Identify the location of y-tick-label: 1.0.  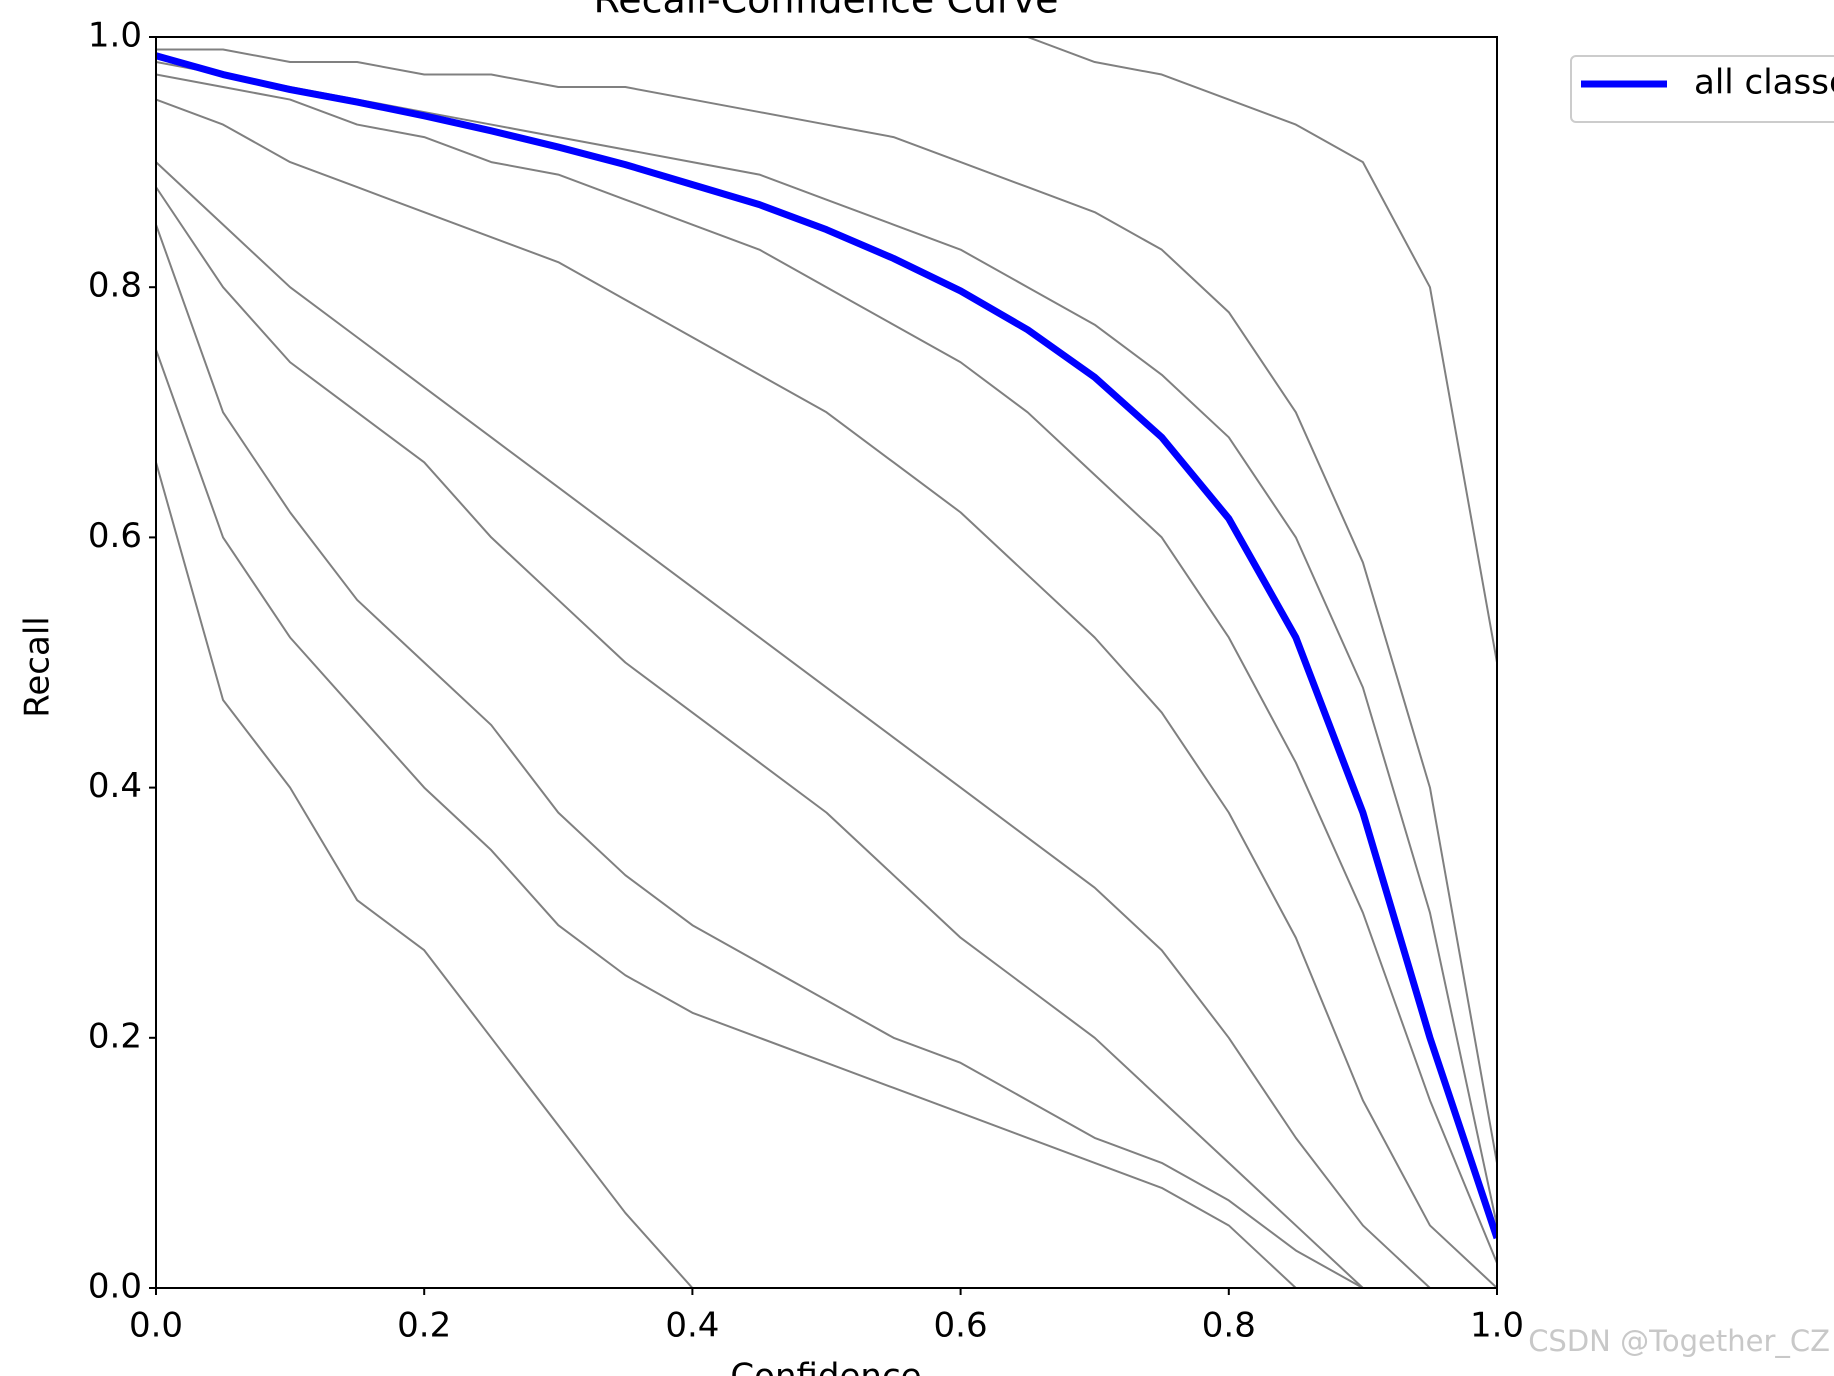
(115, 36).